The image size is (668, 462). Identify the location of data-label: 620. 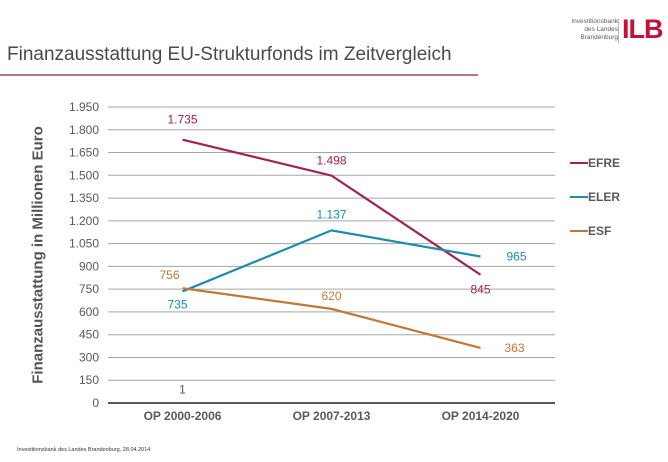
(331, 296).